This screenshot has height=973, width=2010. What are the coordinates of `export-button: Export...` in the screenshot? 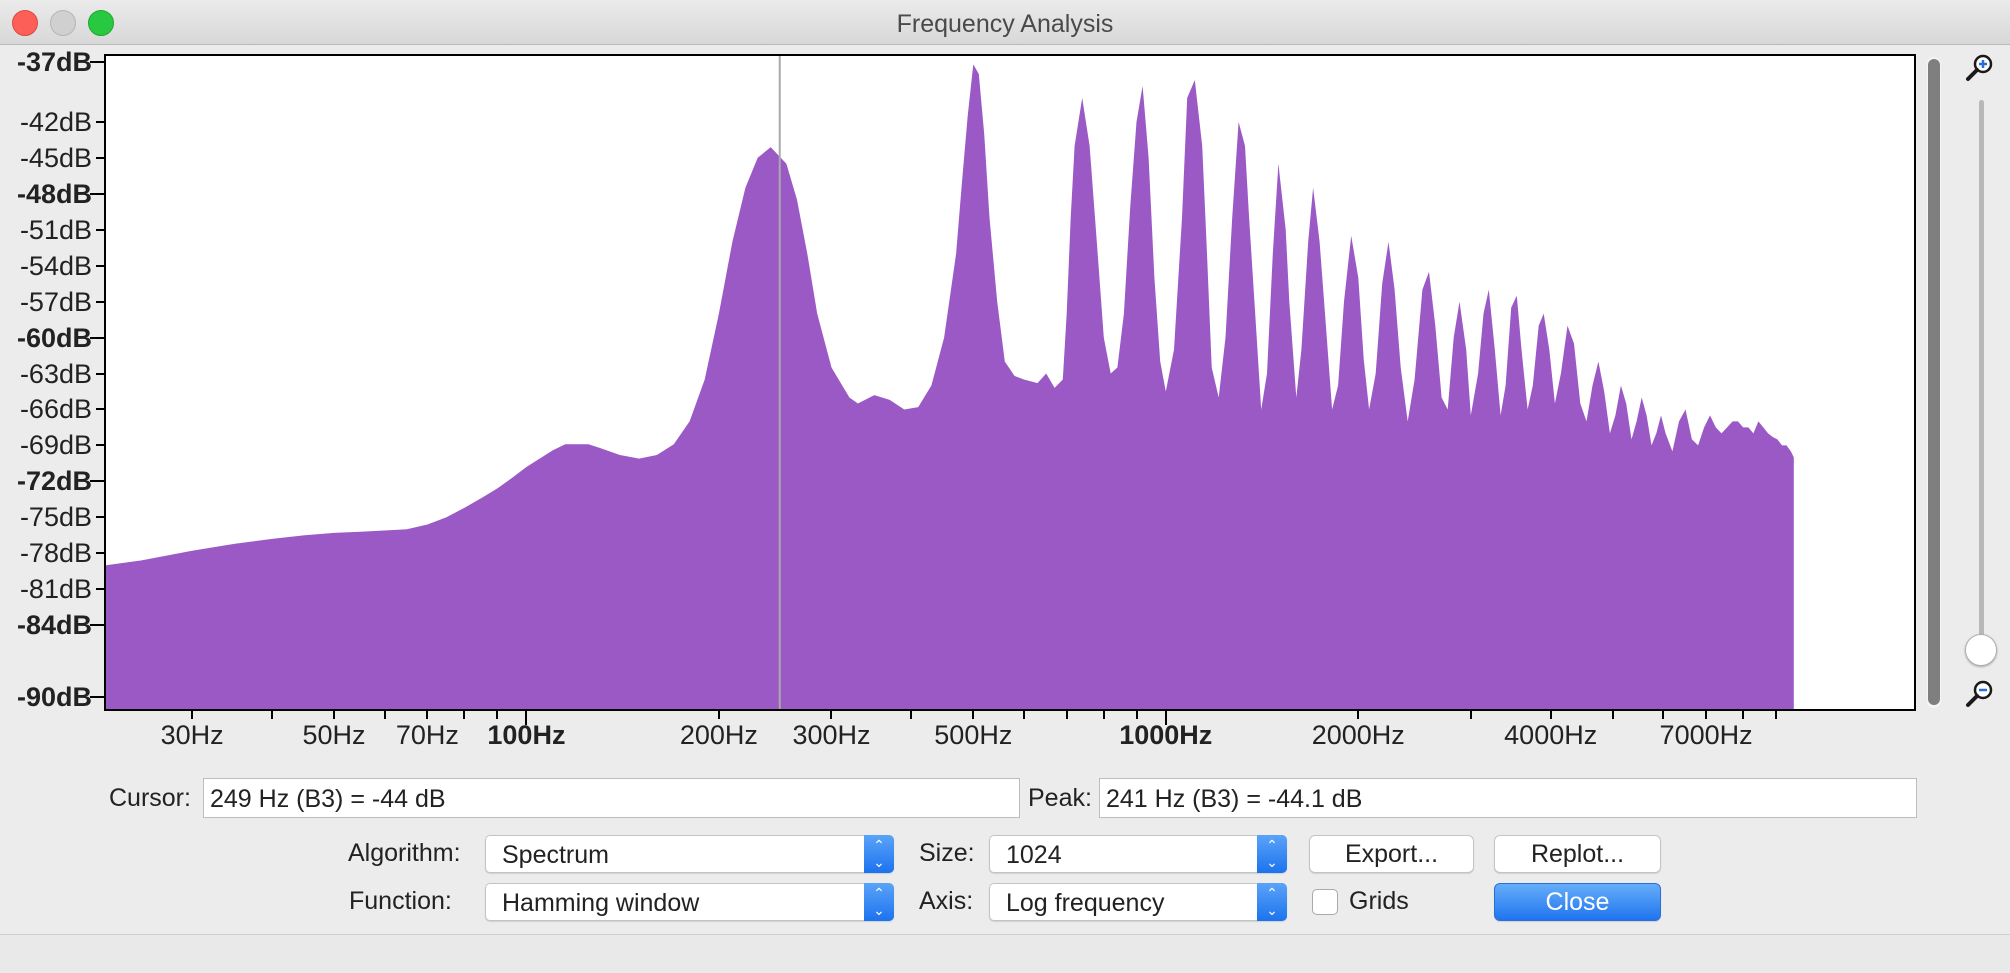 It's located at (1391, 854).